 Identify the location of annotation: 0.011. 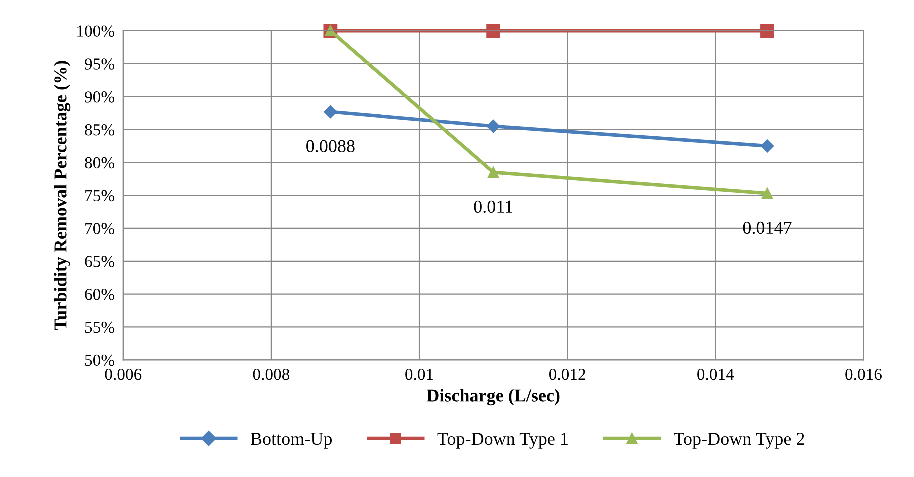
(493, 207).